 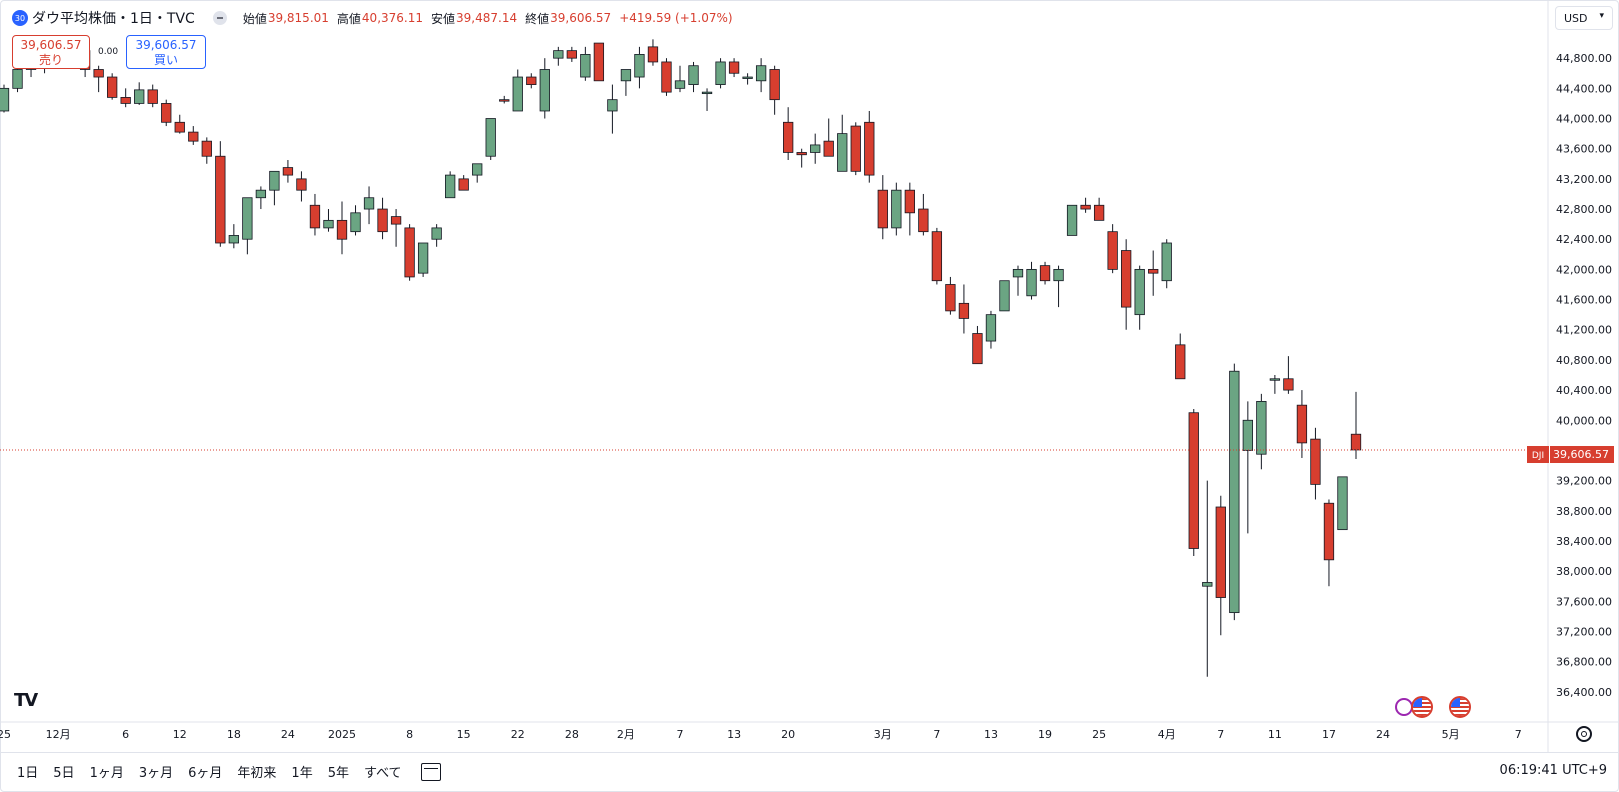 I want to click on hide-legend-icon, so click(x=219, y=18).